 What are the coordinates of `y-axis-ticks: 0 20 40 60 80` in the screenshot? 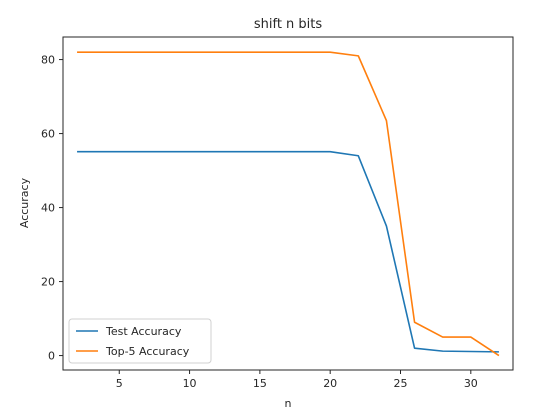 It's located at (52, 208).